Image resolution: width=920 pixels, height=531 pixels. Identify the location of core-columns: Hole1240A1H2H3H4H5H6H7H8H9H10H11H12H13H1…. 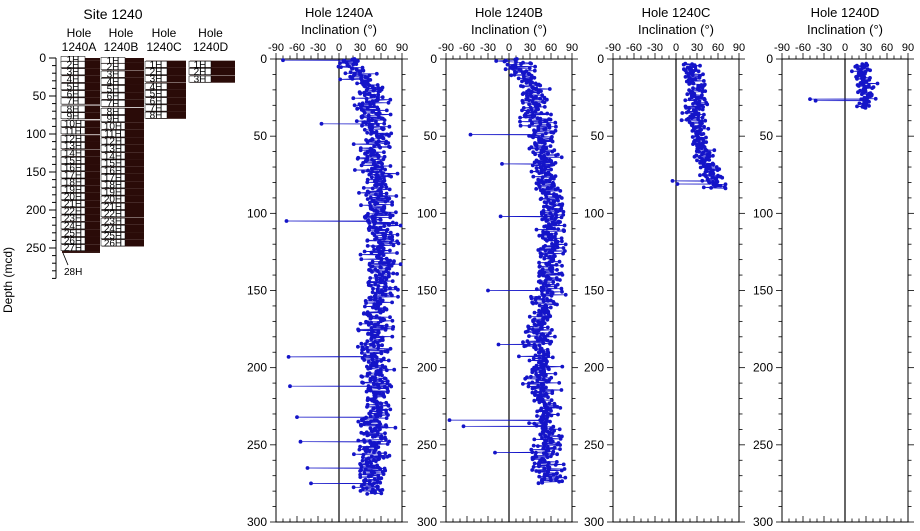
(147, 152).